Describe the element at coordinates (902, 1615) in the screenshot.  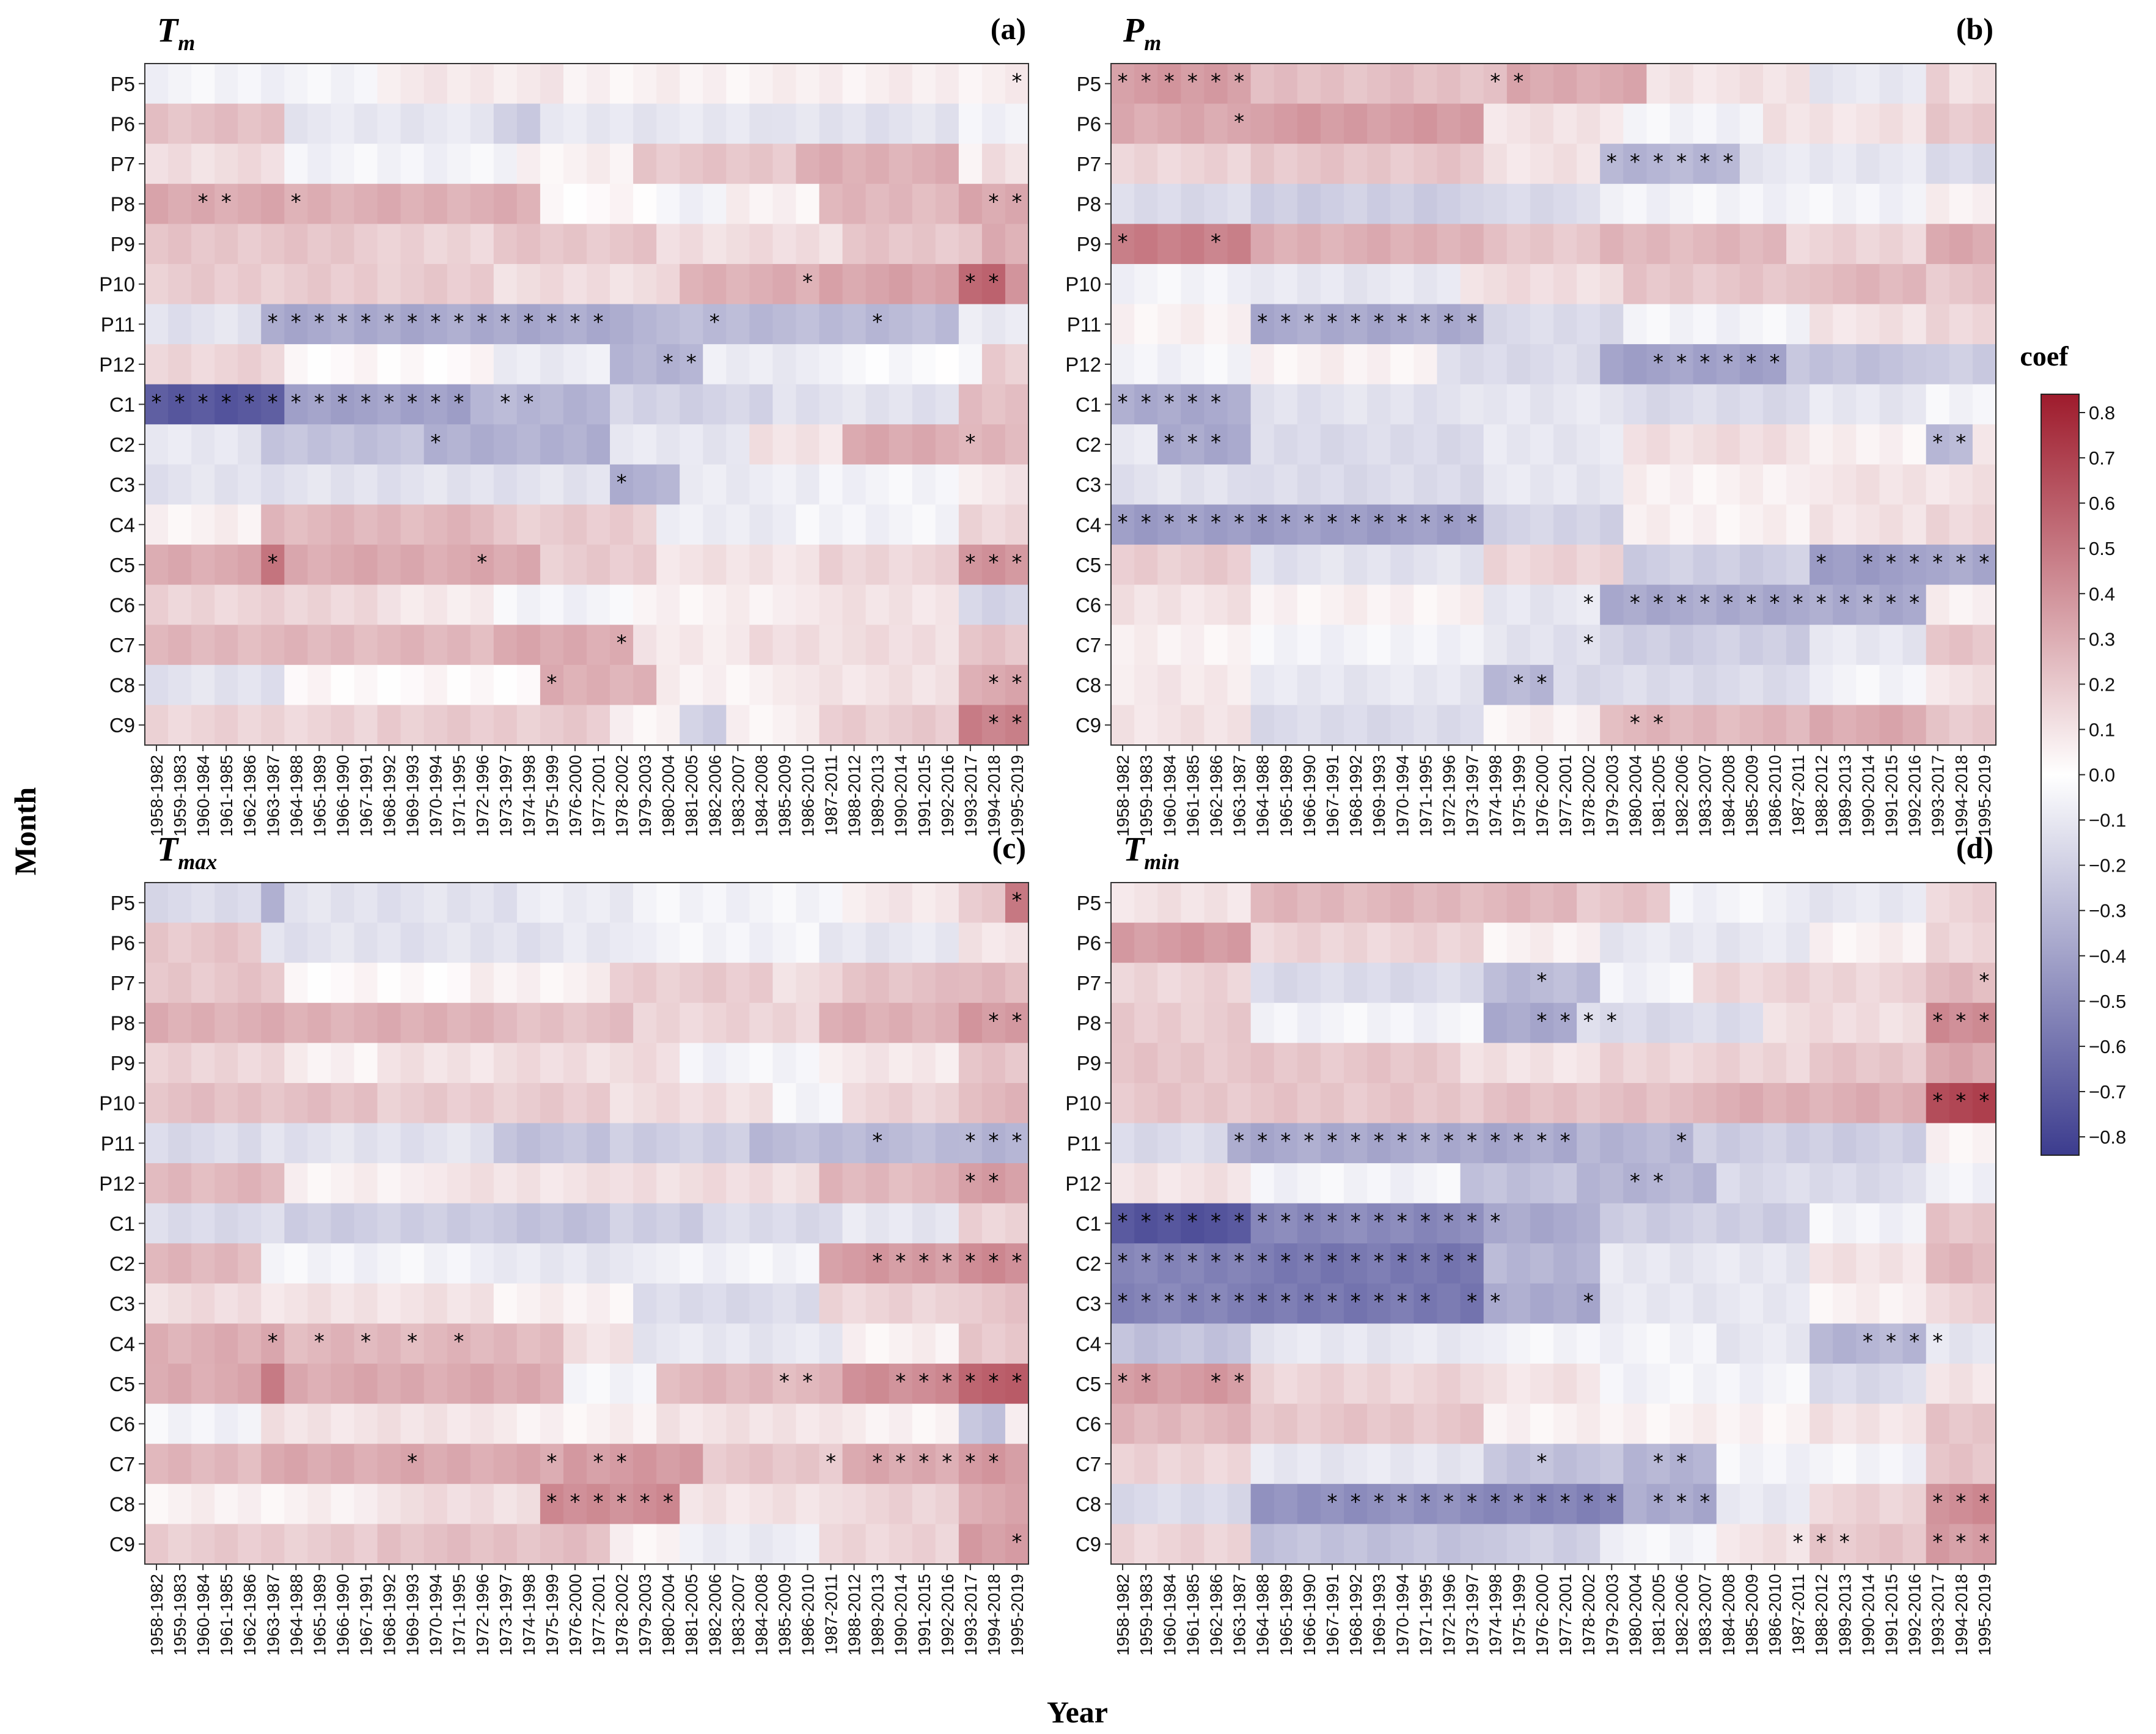
I see `column-label: 1990-2014` at that location.